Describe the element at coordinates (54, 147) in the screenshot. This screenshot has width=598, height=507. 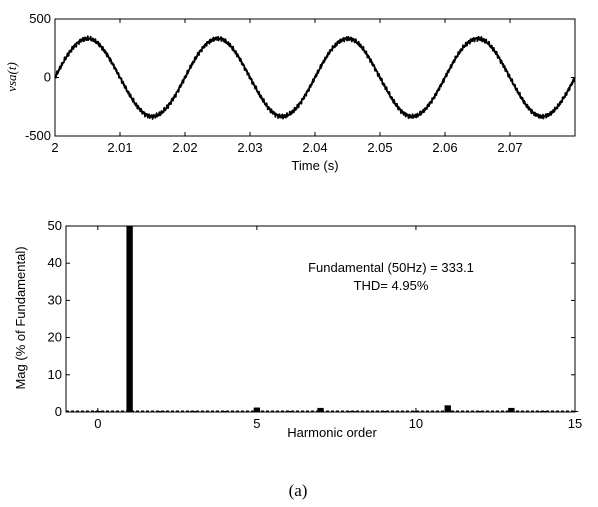
I see `waveform-x-tick-label: 2` at that location.